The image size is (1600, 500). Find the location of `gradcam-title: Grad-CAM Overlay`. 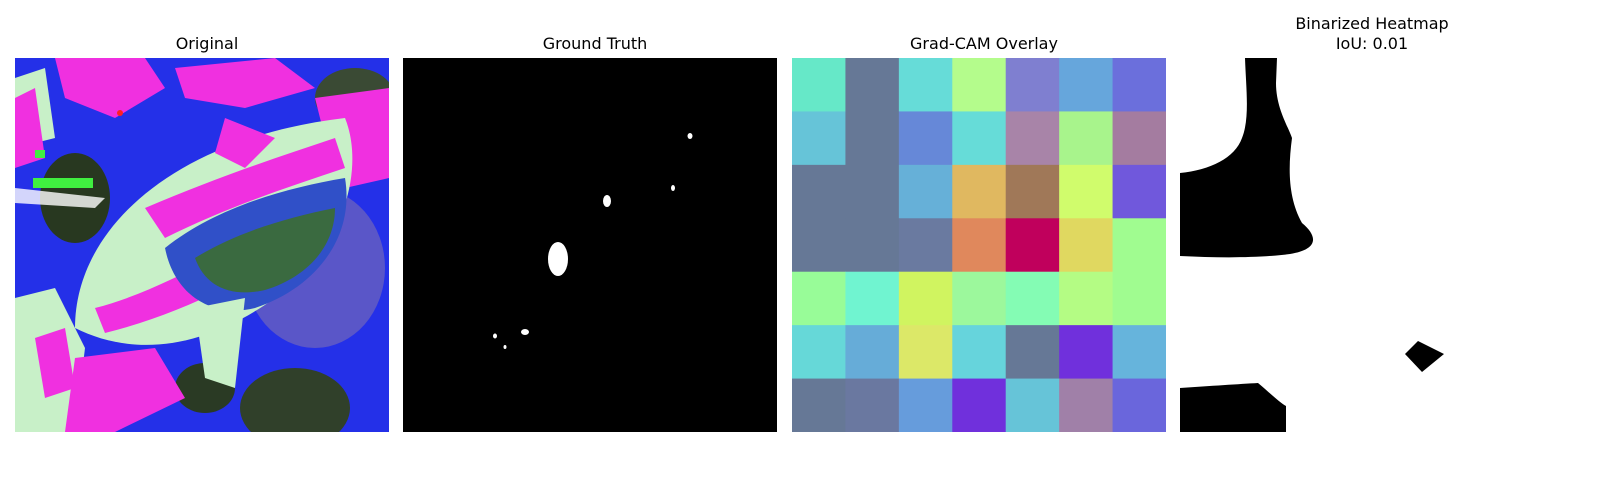

gradcam-title: Grad-CAM Overlay is located at coordinates (984, 43).